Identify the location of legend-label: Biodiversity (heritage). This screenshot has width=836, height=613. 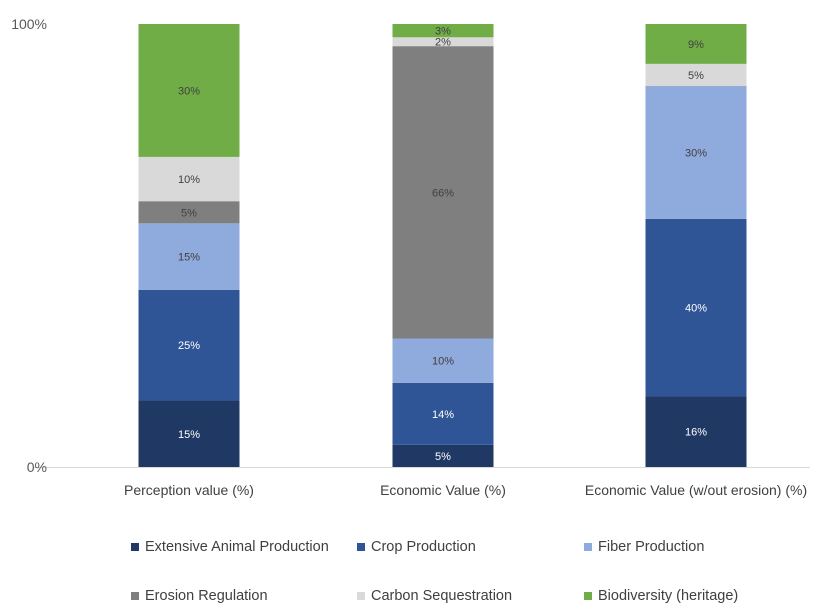
(668, 596).